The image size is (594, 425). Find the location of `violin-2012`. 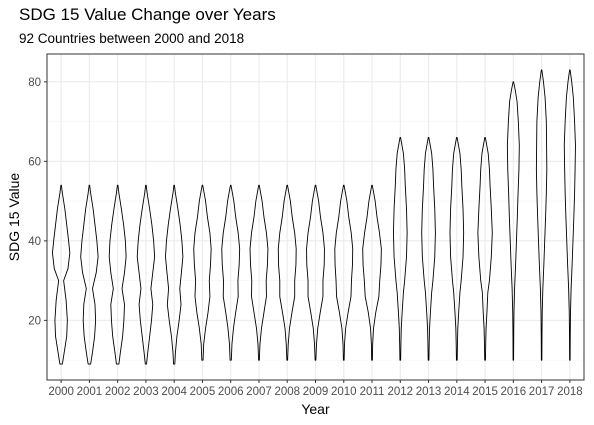

violin-2012 is located at coordinates (400, 249).